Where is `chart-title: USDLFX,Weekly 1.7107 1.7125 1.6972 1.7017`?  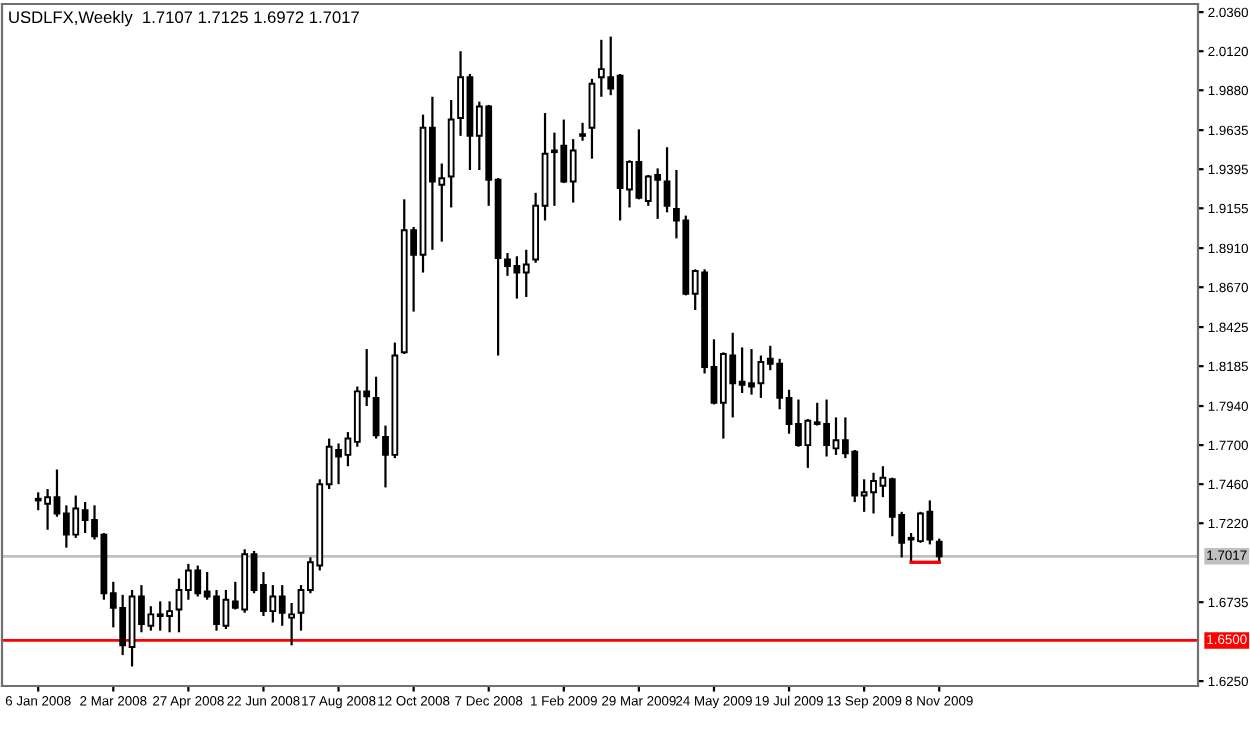 chart-title: USDLFX,Weekly 1.7107 1.7125 1.6972 1.7017 is located at coordinates (184, 18).